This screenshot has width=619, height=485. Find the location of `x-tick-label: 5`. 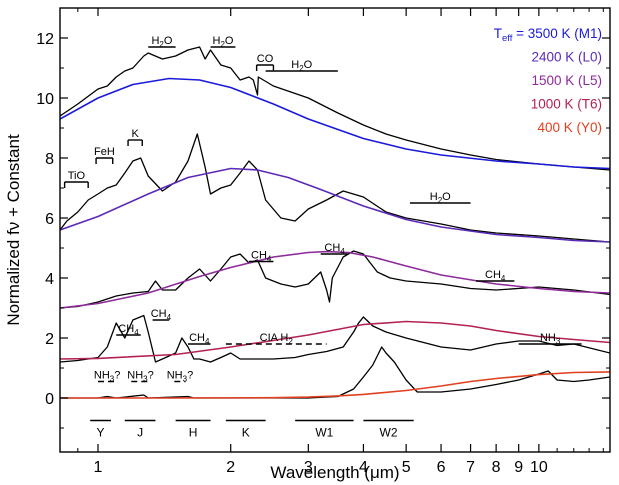

x-tick-label: 5 is located at coordinates (406, 467).